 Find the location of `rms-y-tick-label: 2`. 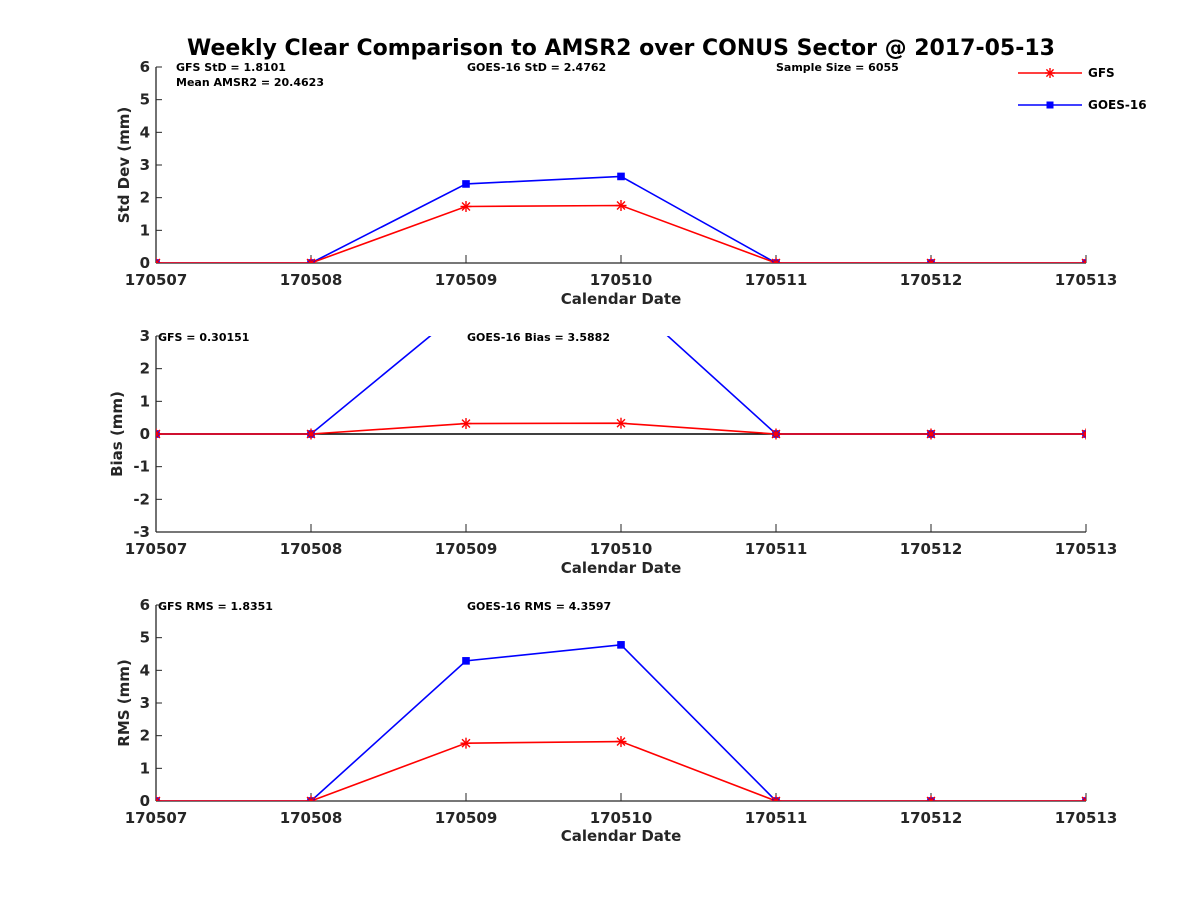

rms-y-tick-label: 2 is located at coordinates (145, 736).